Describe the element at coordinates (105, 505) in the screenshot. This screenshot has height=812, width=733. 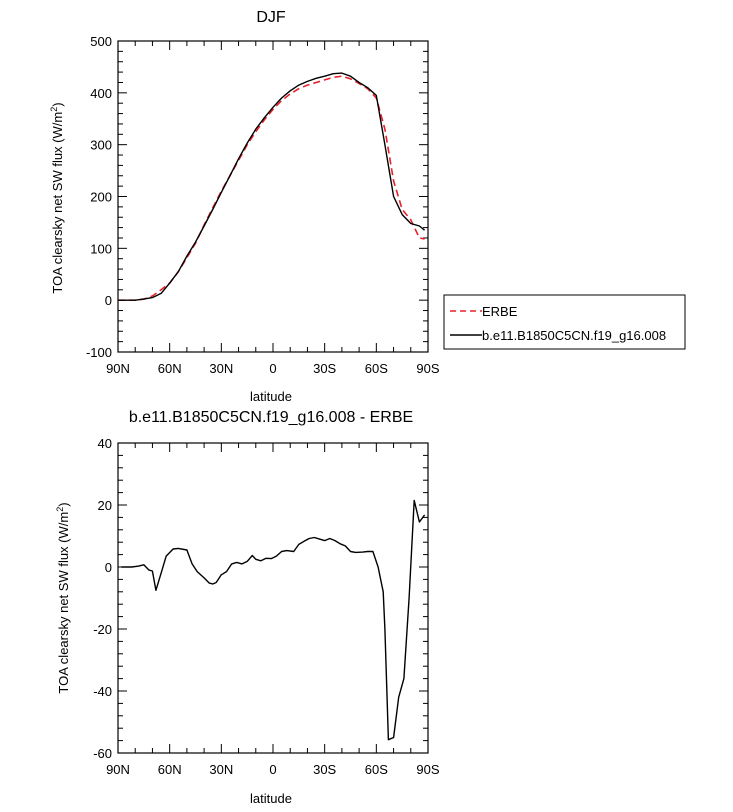
I see `y-tick-label-1-4: 20` at that location.